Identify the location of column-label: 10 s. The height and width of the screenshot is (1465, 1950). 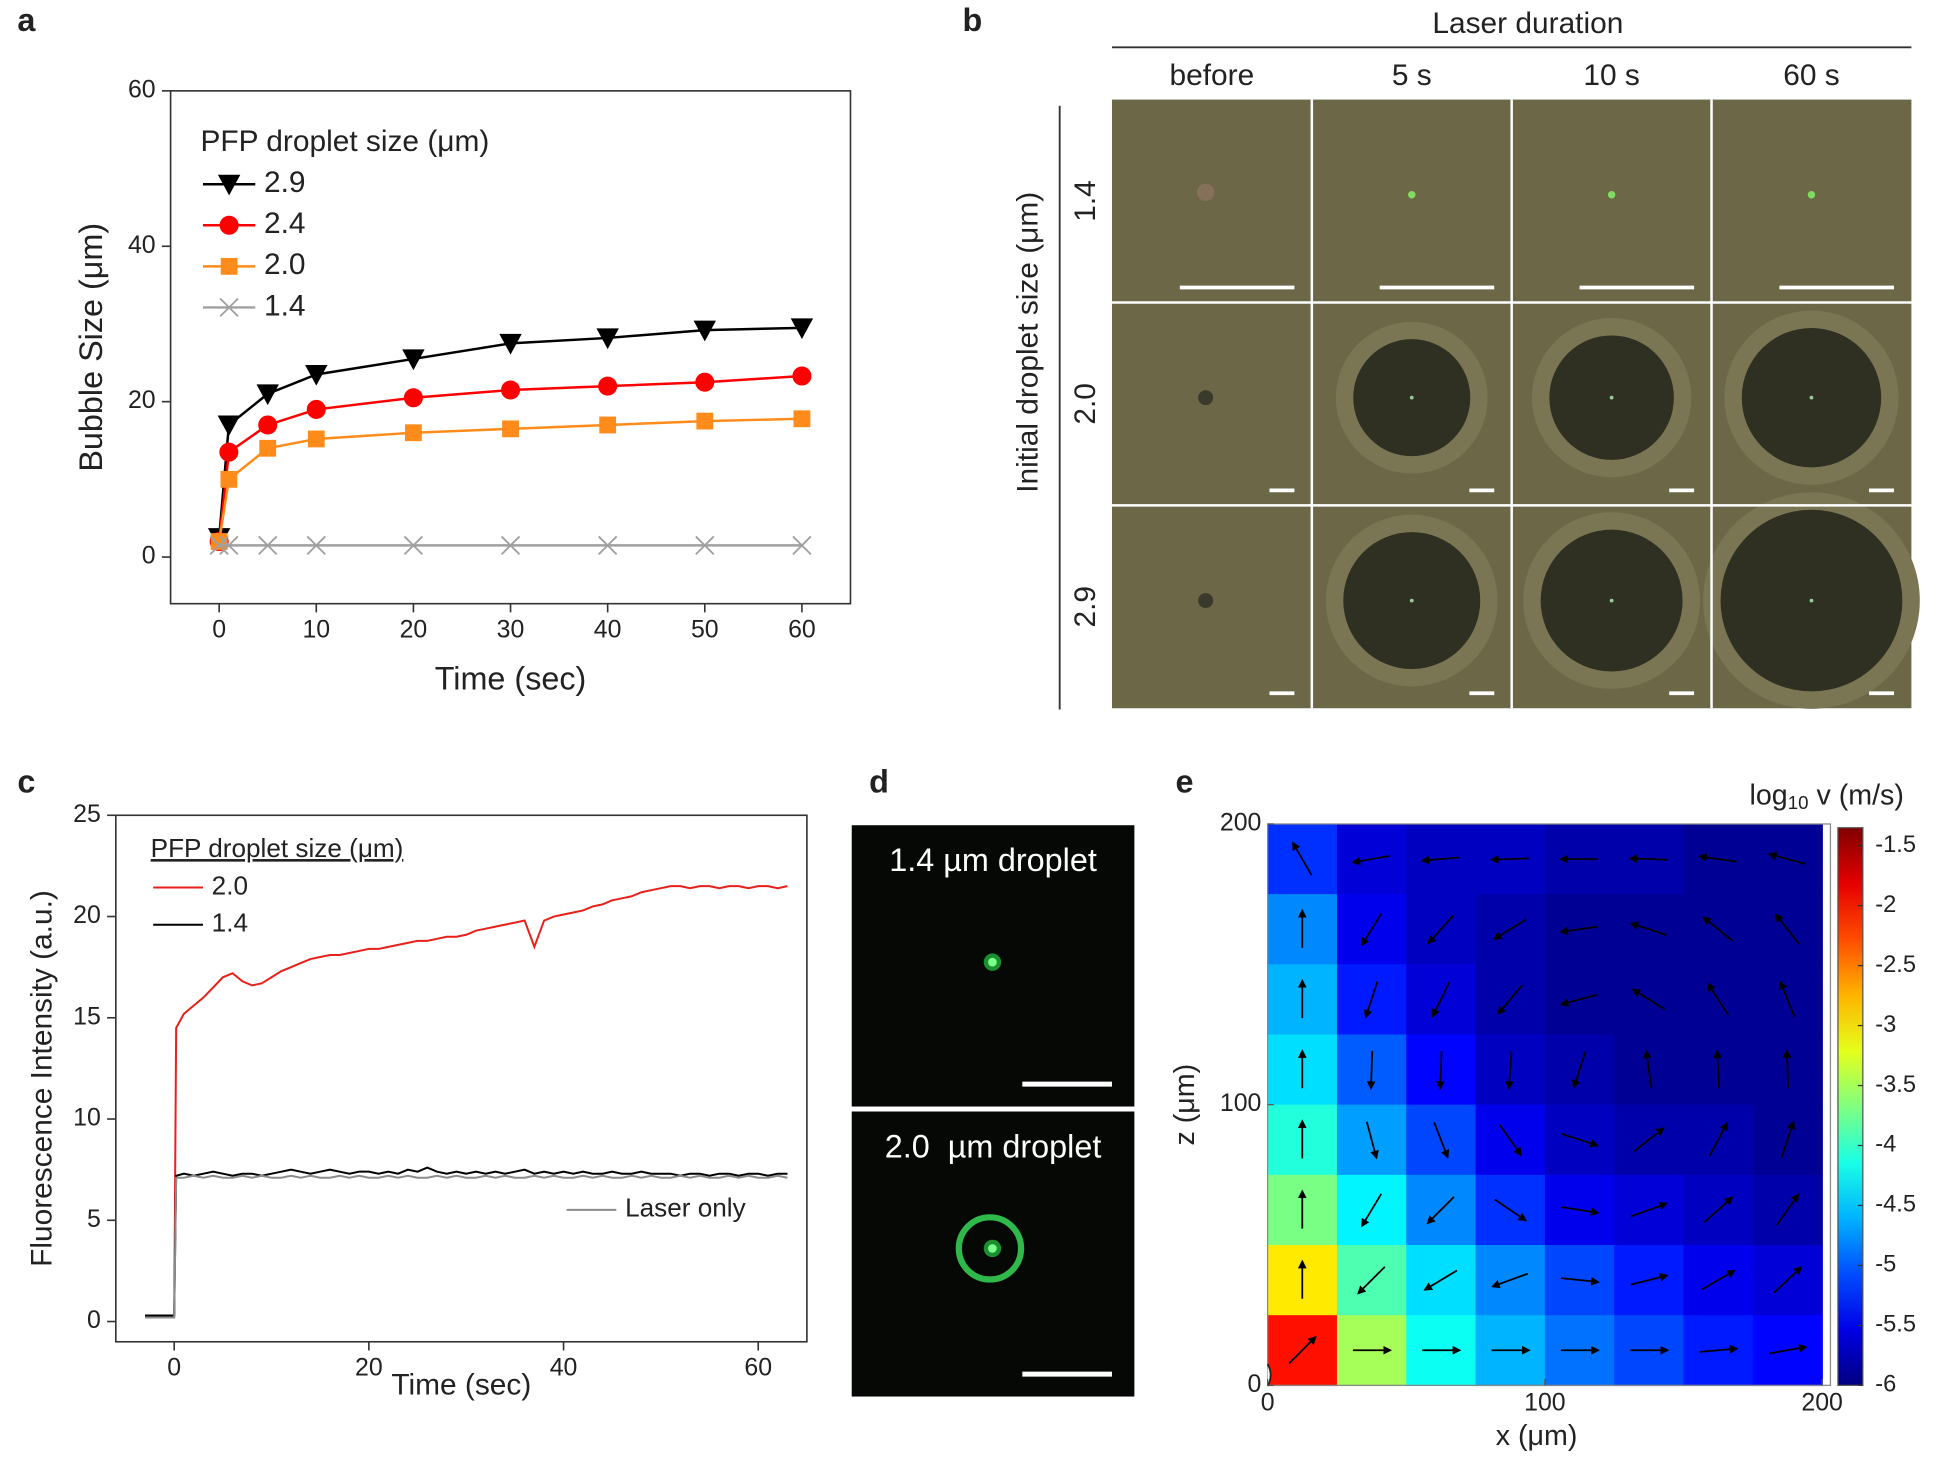
(1611, 75).